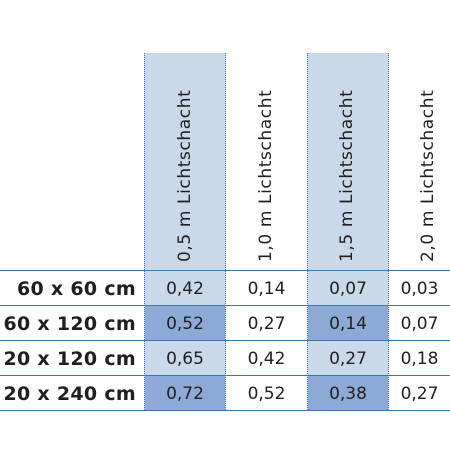  What do you see at coordinates (69, 393) in the screenshot?
I see `row-label: 20 x 240 cm` at bounding box center [69, 393].